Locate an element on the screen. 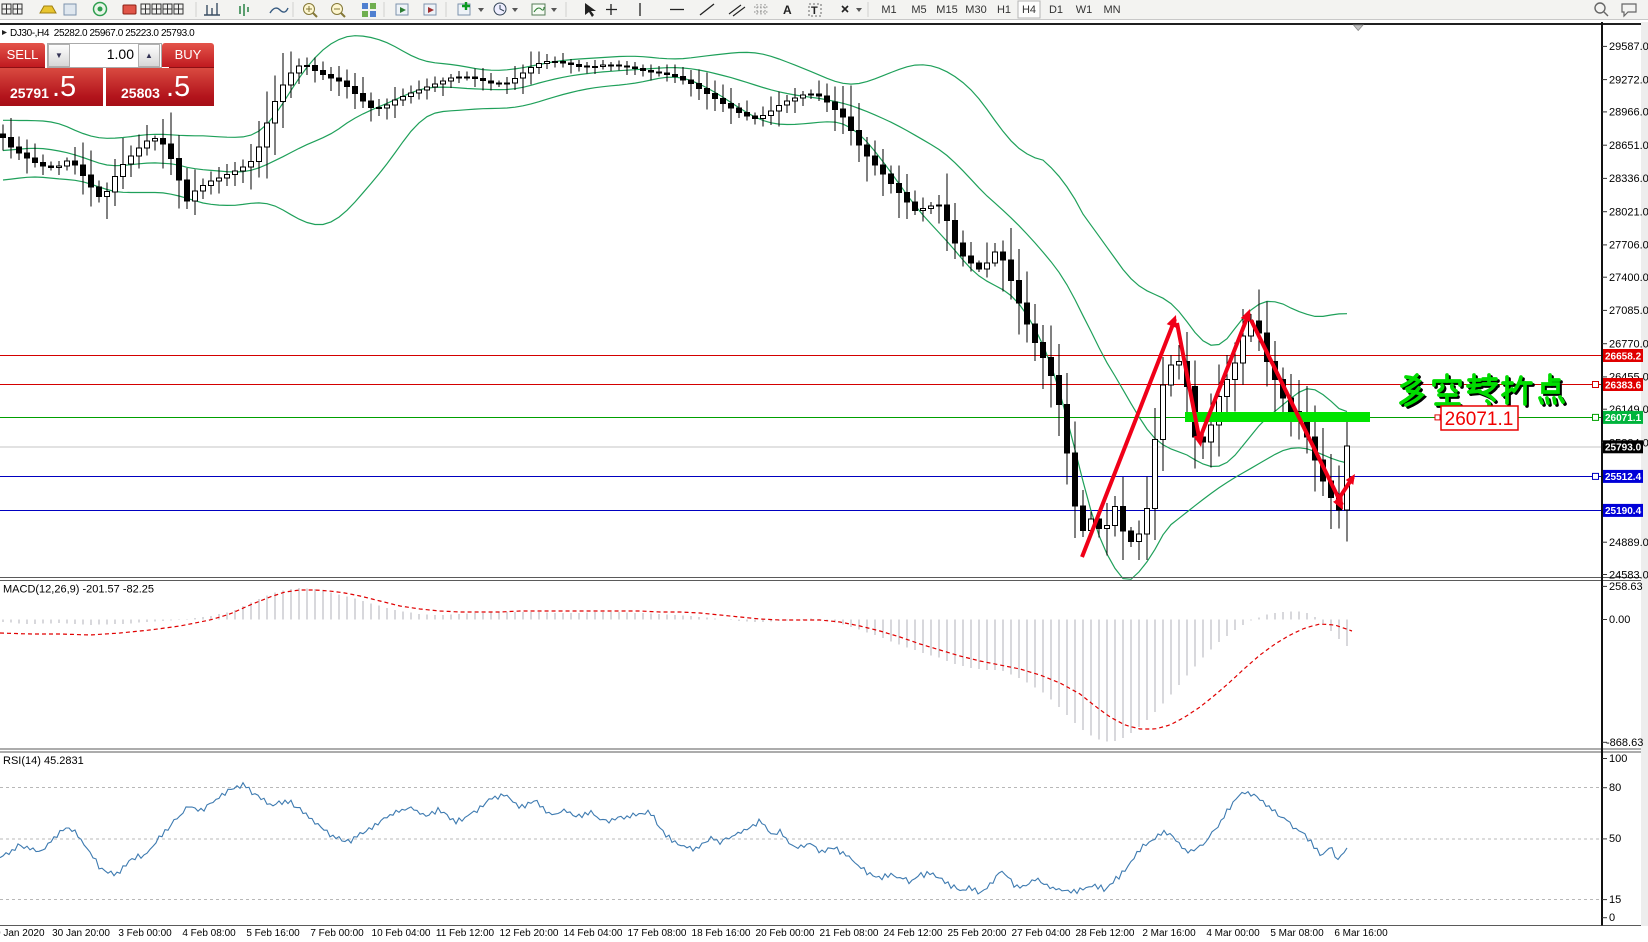 This screenshot has width=1648, height=942. svg-text: 100 is located at coordinates (1618, 759).